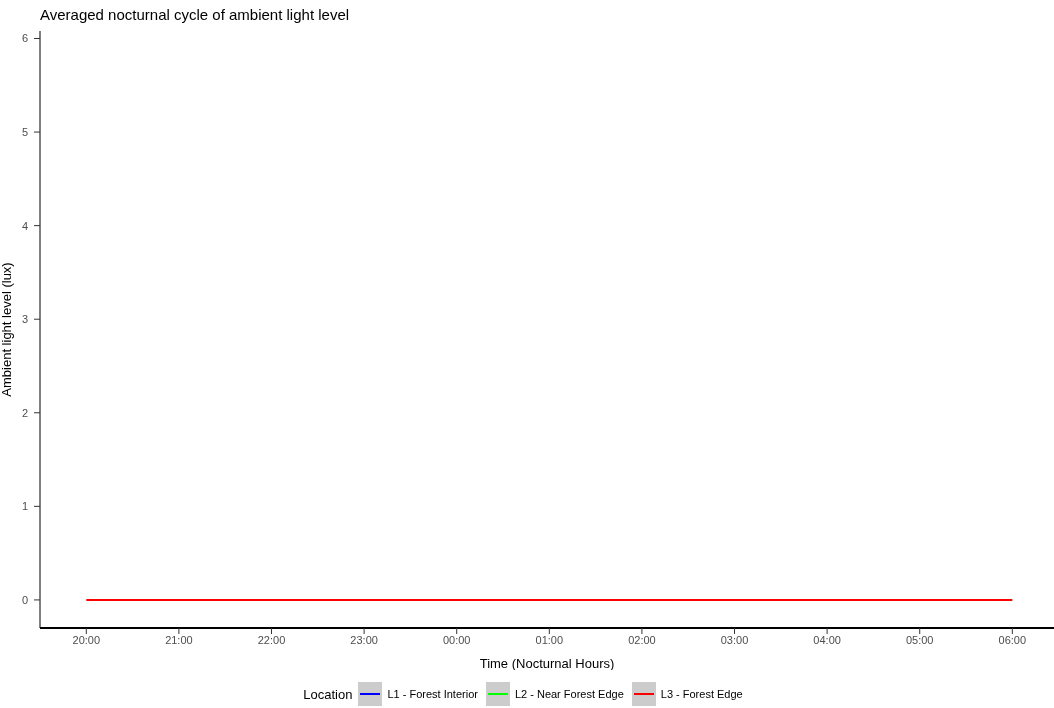 Image resolution: width=1054 pixels, height=708 pixels. I want to click on legend-label: L3 - Forest Edge, so click(701, 694).